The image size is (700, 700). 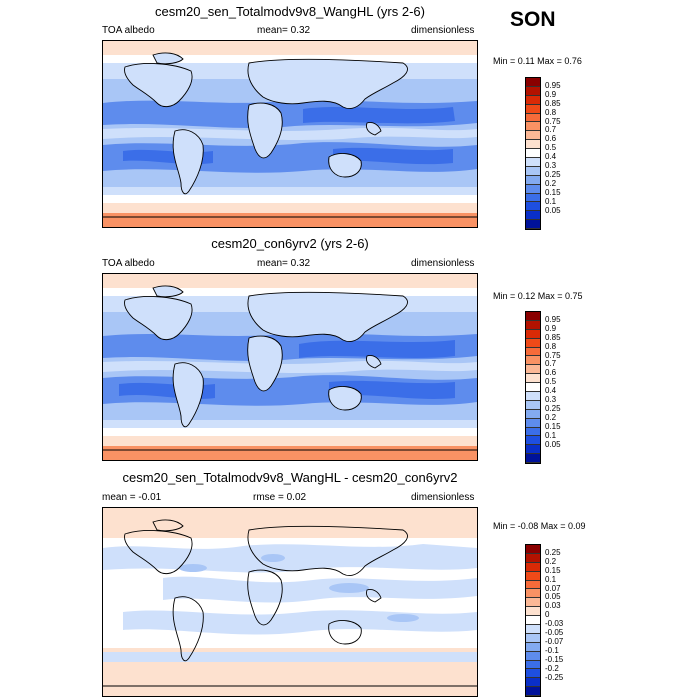 I want to click on panel-1-colorbar-tick-label: 0.9, so click(x=551, y=94).